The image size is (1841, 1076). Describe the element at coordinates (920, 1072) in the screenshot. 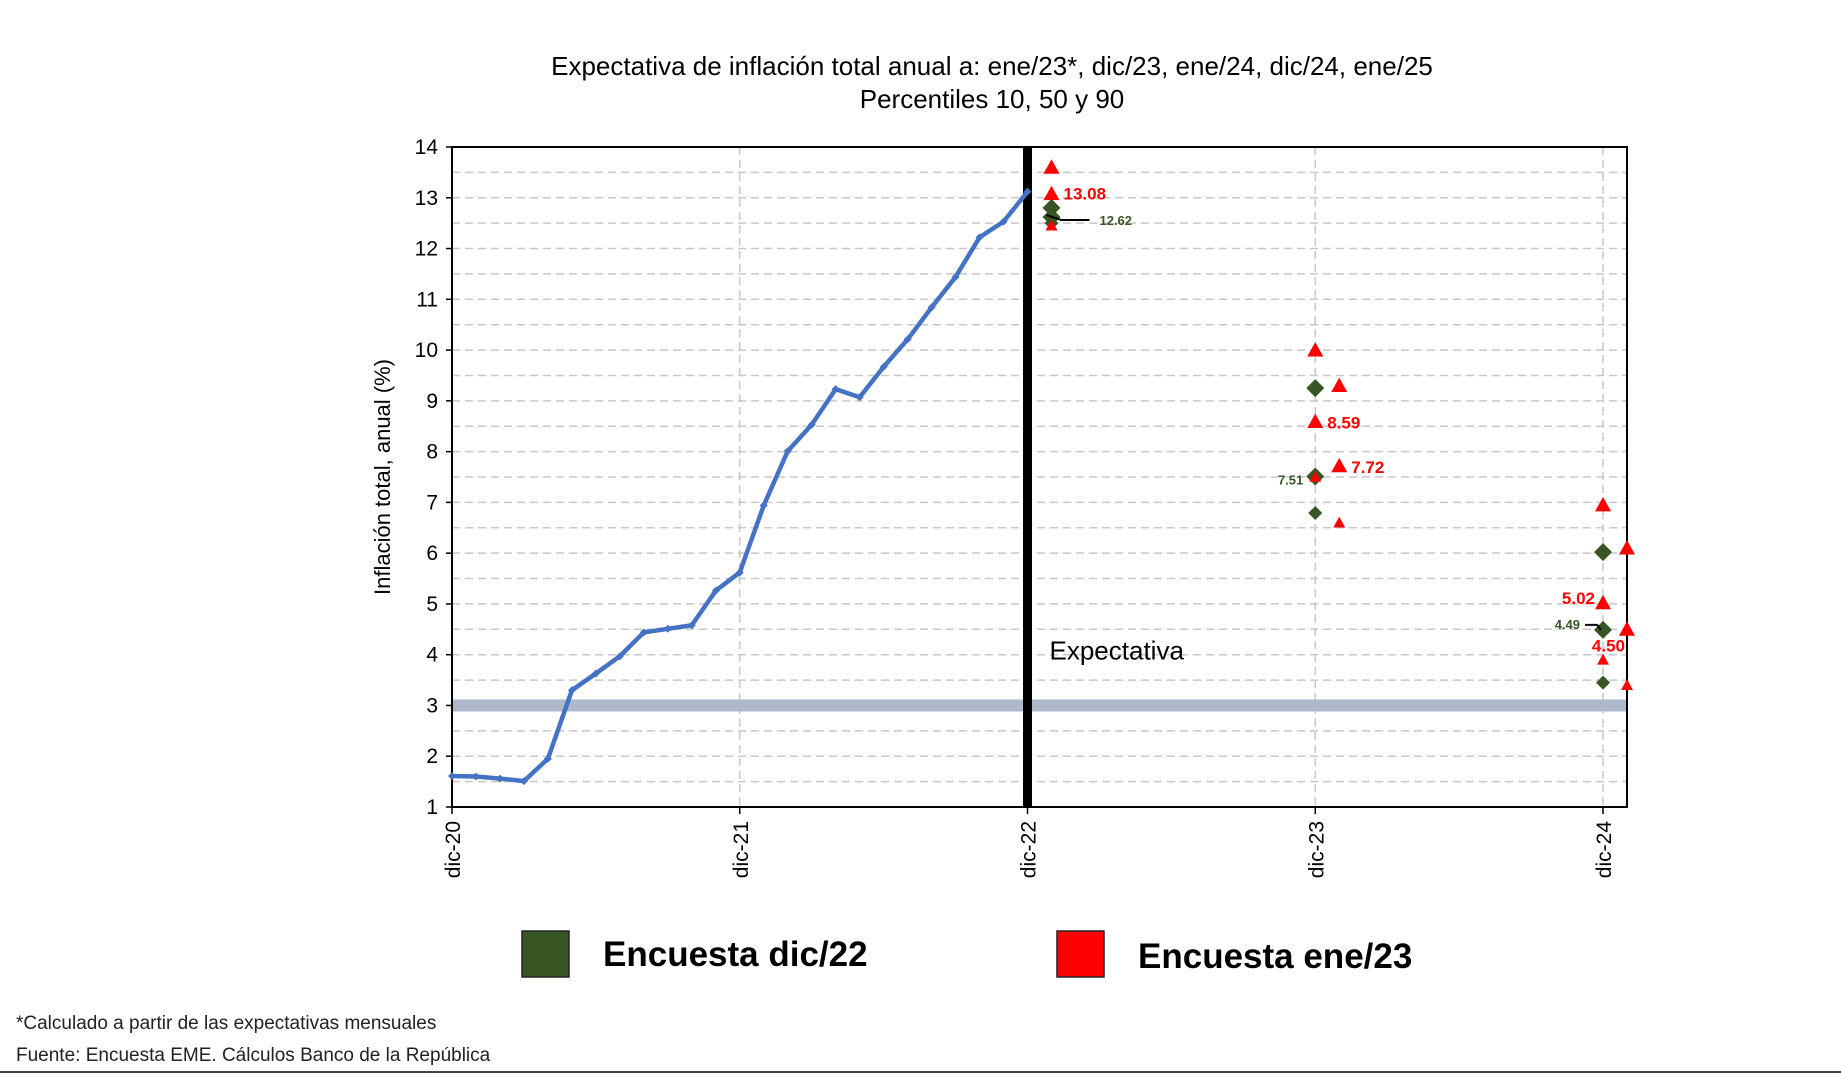

I see `bottom-rule` at that location.